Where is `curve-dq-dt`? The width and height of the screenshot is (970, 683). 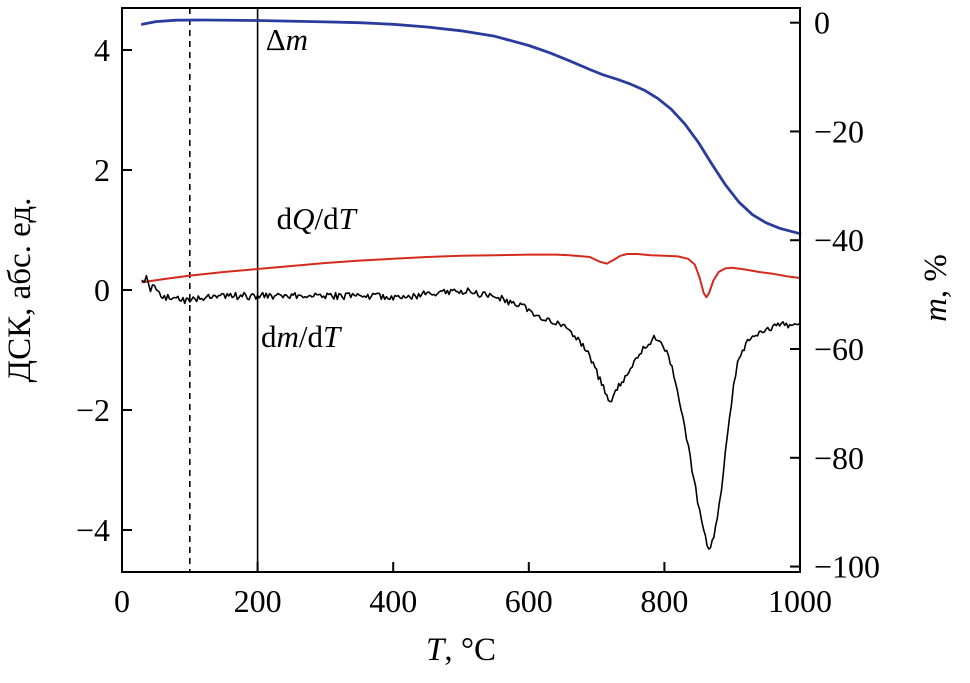
curve-dq-dt is located at coordinates (471, 276).